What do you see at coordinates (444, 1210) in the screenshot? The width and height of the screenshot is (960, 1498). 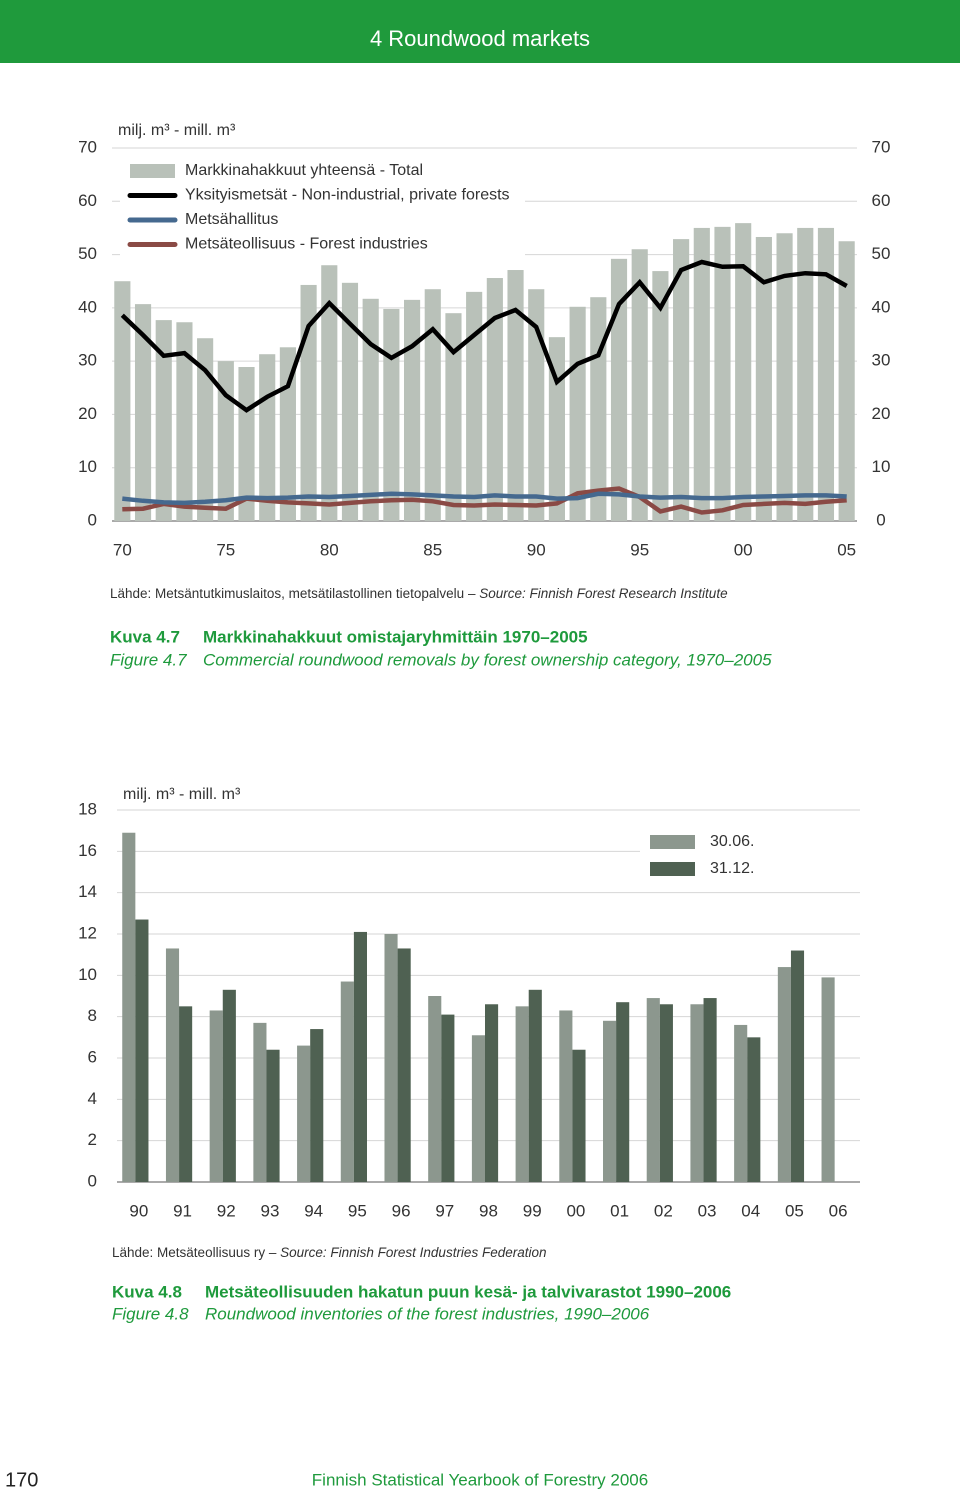 I see `x-tick-label: 97` at bounding box center [444, 1210].